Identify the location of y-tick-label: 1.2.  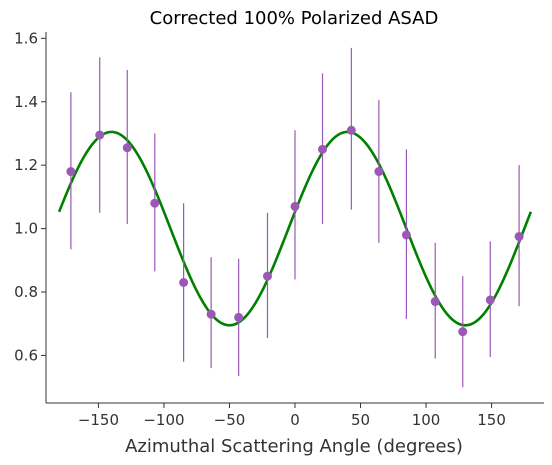
(26, 165).